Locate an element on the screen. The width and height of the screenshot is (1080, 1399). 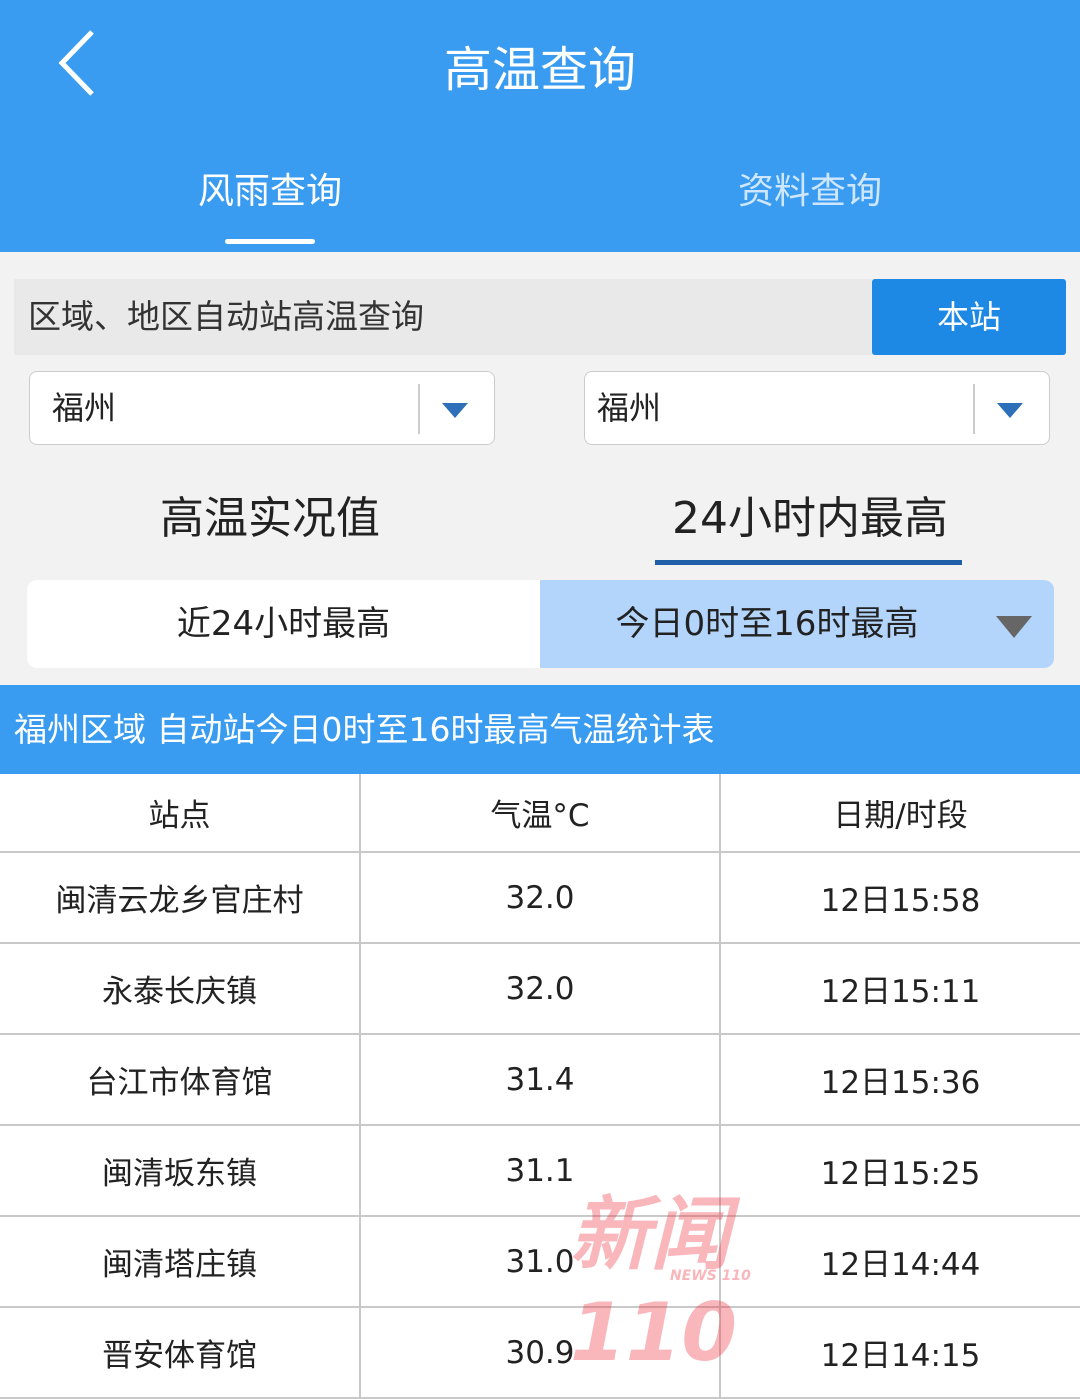
table-row: 闽清塔庄镇 31.0 12日14:44 is located at coordinates (540, 1261).